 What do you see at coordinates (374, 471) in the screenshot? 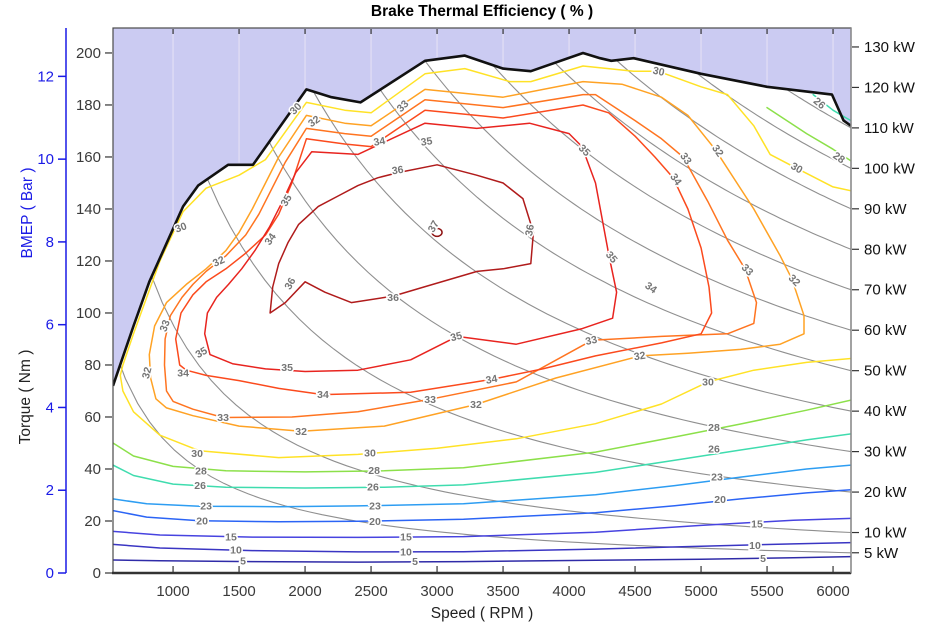
I see `contour-label-28: 28` at bounding box center [374, 471].